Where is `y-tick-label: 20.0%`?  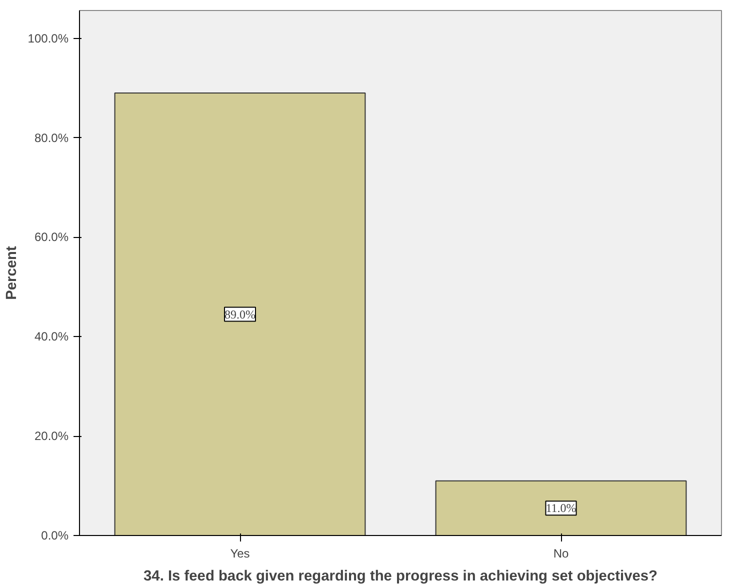 y-tick-label: 20.0% is located at coordinates (51, 436).